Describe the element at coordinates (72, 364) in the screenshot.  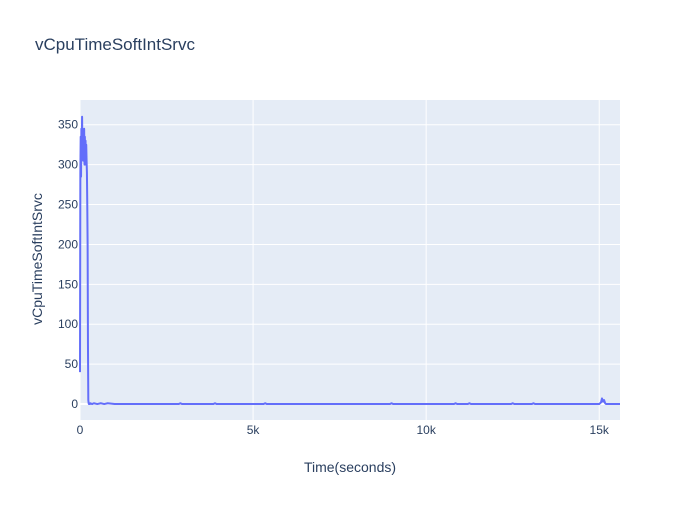
I see `y-tick-label: 50` at that location.